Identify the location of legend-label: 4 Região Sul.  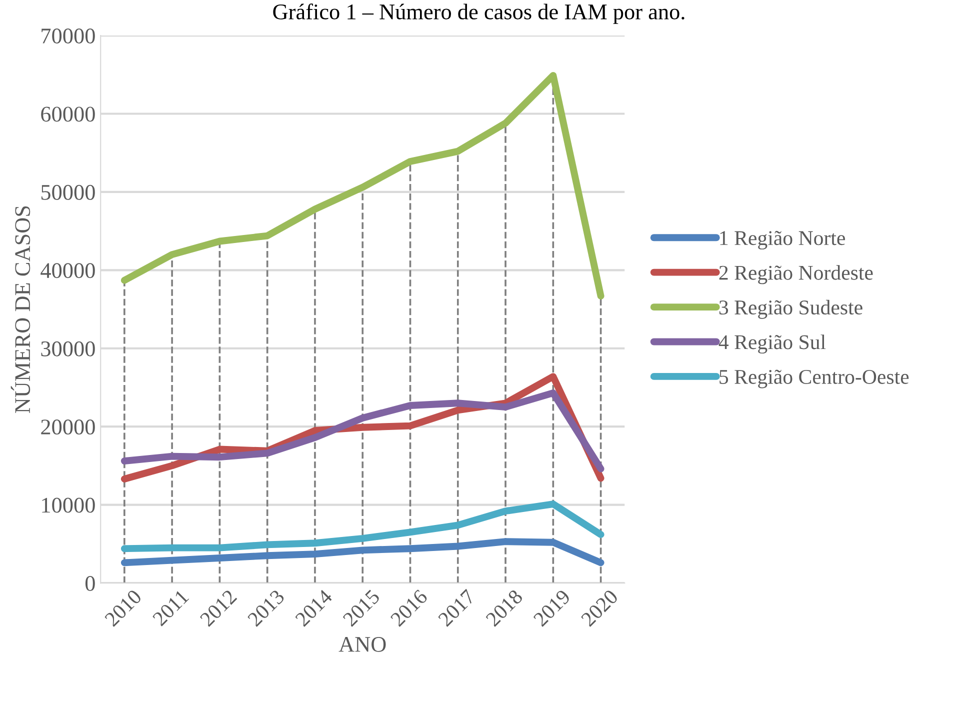
(772, 344).